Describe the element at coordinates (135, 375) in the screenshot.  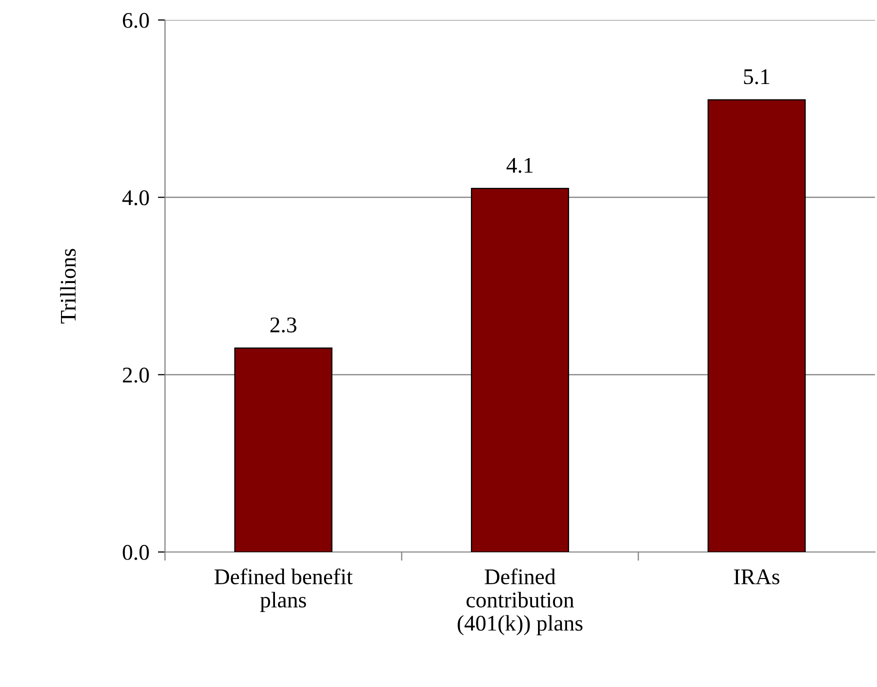
I see `y-tick-label: 2.0` at that location.